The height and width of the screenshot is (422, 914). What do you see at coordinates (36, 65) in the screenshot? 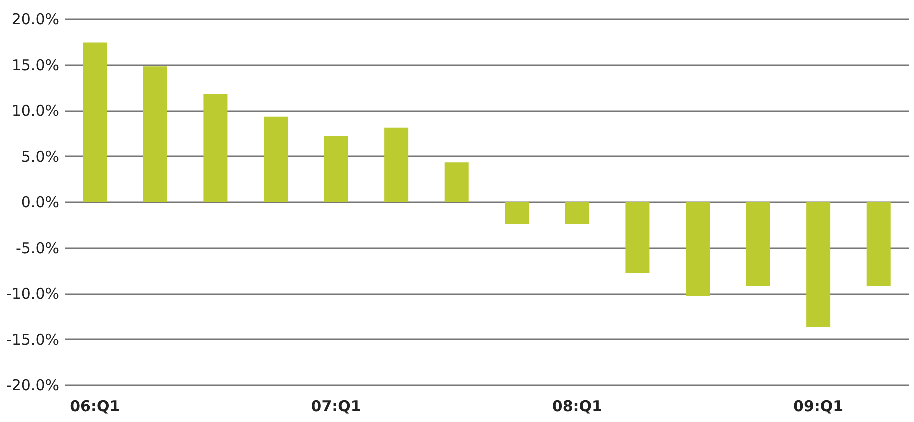
I see `y-tick-label: 15.0%` at bounding box center [36, 65].